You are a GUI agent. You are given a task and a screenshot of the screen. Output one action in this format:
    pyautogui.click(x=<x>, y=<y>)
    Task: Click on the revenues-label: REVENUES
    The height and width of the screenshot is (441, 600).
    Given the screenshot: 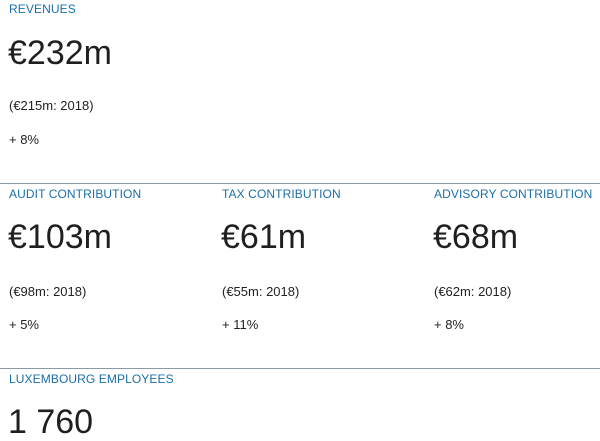 What is the action you would take?
    pyautogui.click(x=42, y=9)
    